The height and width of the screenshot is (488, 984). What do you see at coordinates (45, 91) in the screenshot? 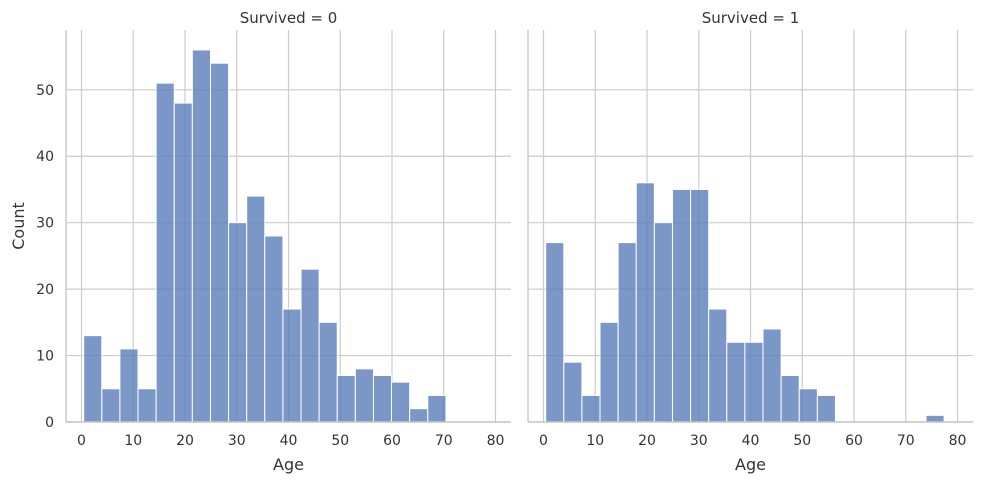
I see `y-tick-label: 50` at bounding box center [45, 91].